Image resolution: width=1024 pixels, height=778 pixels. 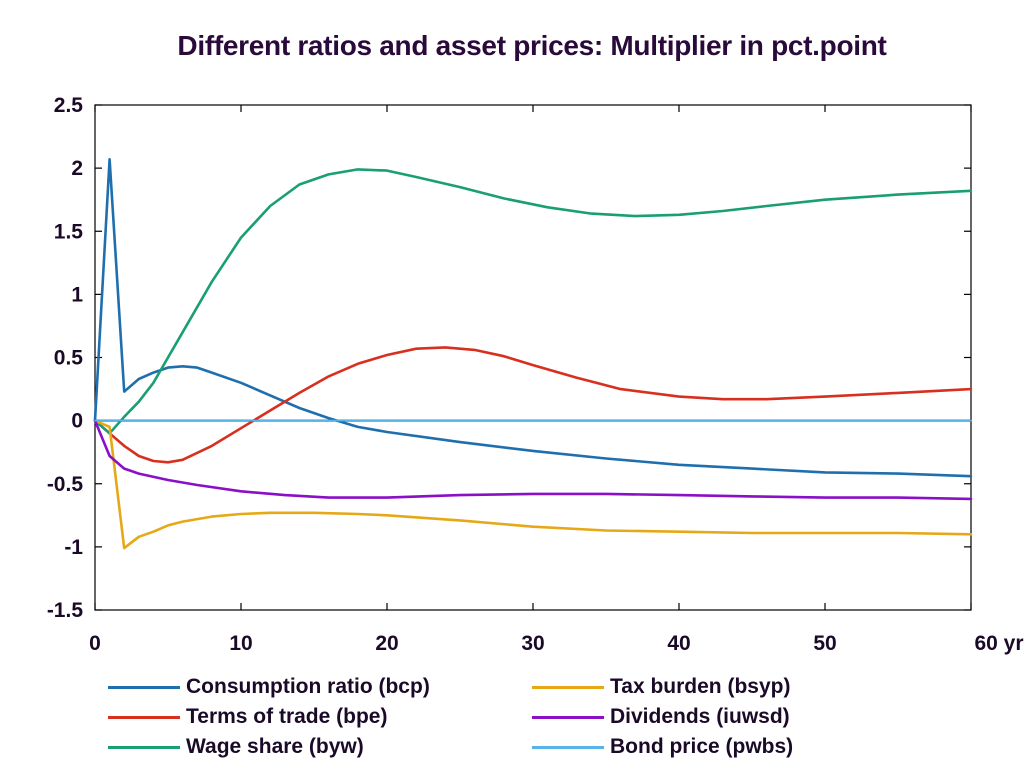 What do you see at coordinates (65, 484) in the screenshot?
I see `y-tick-label: -0.5` at bounding box center [65, 484].